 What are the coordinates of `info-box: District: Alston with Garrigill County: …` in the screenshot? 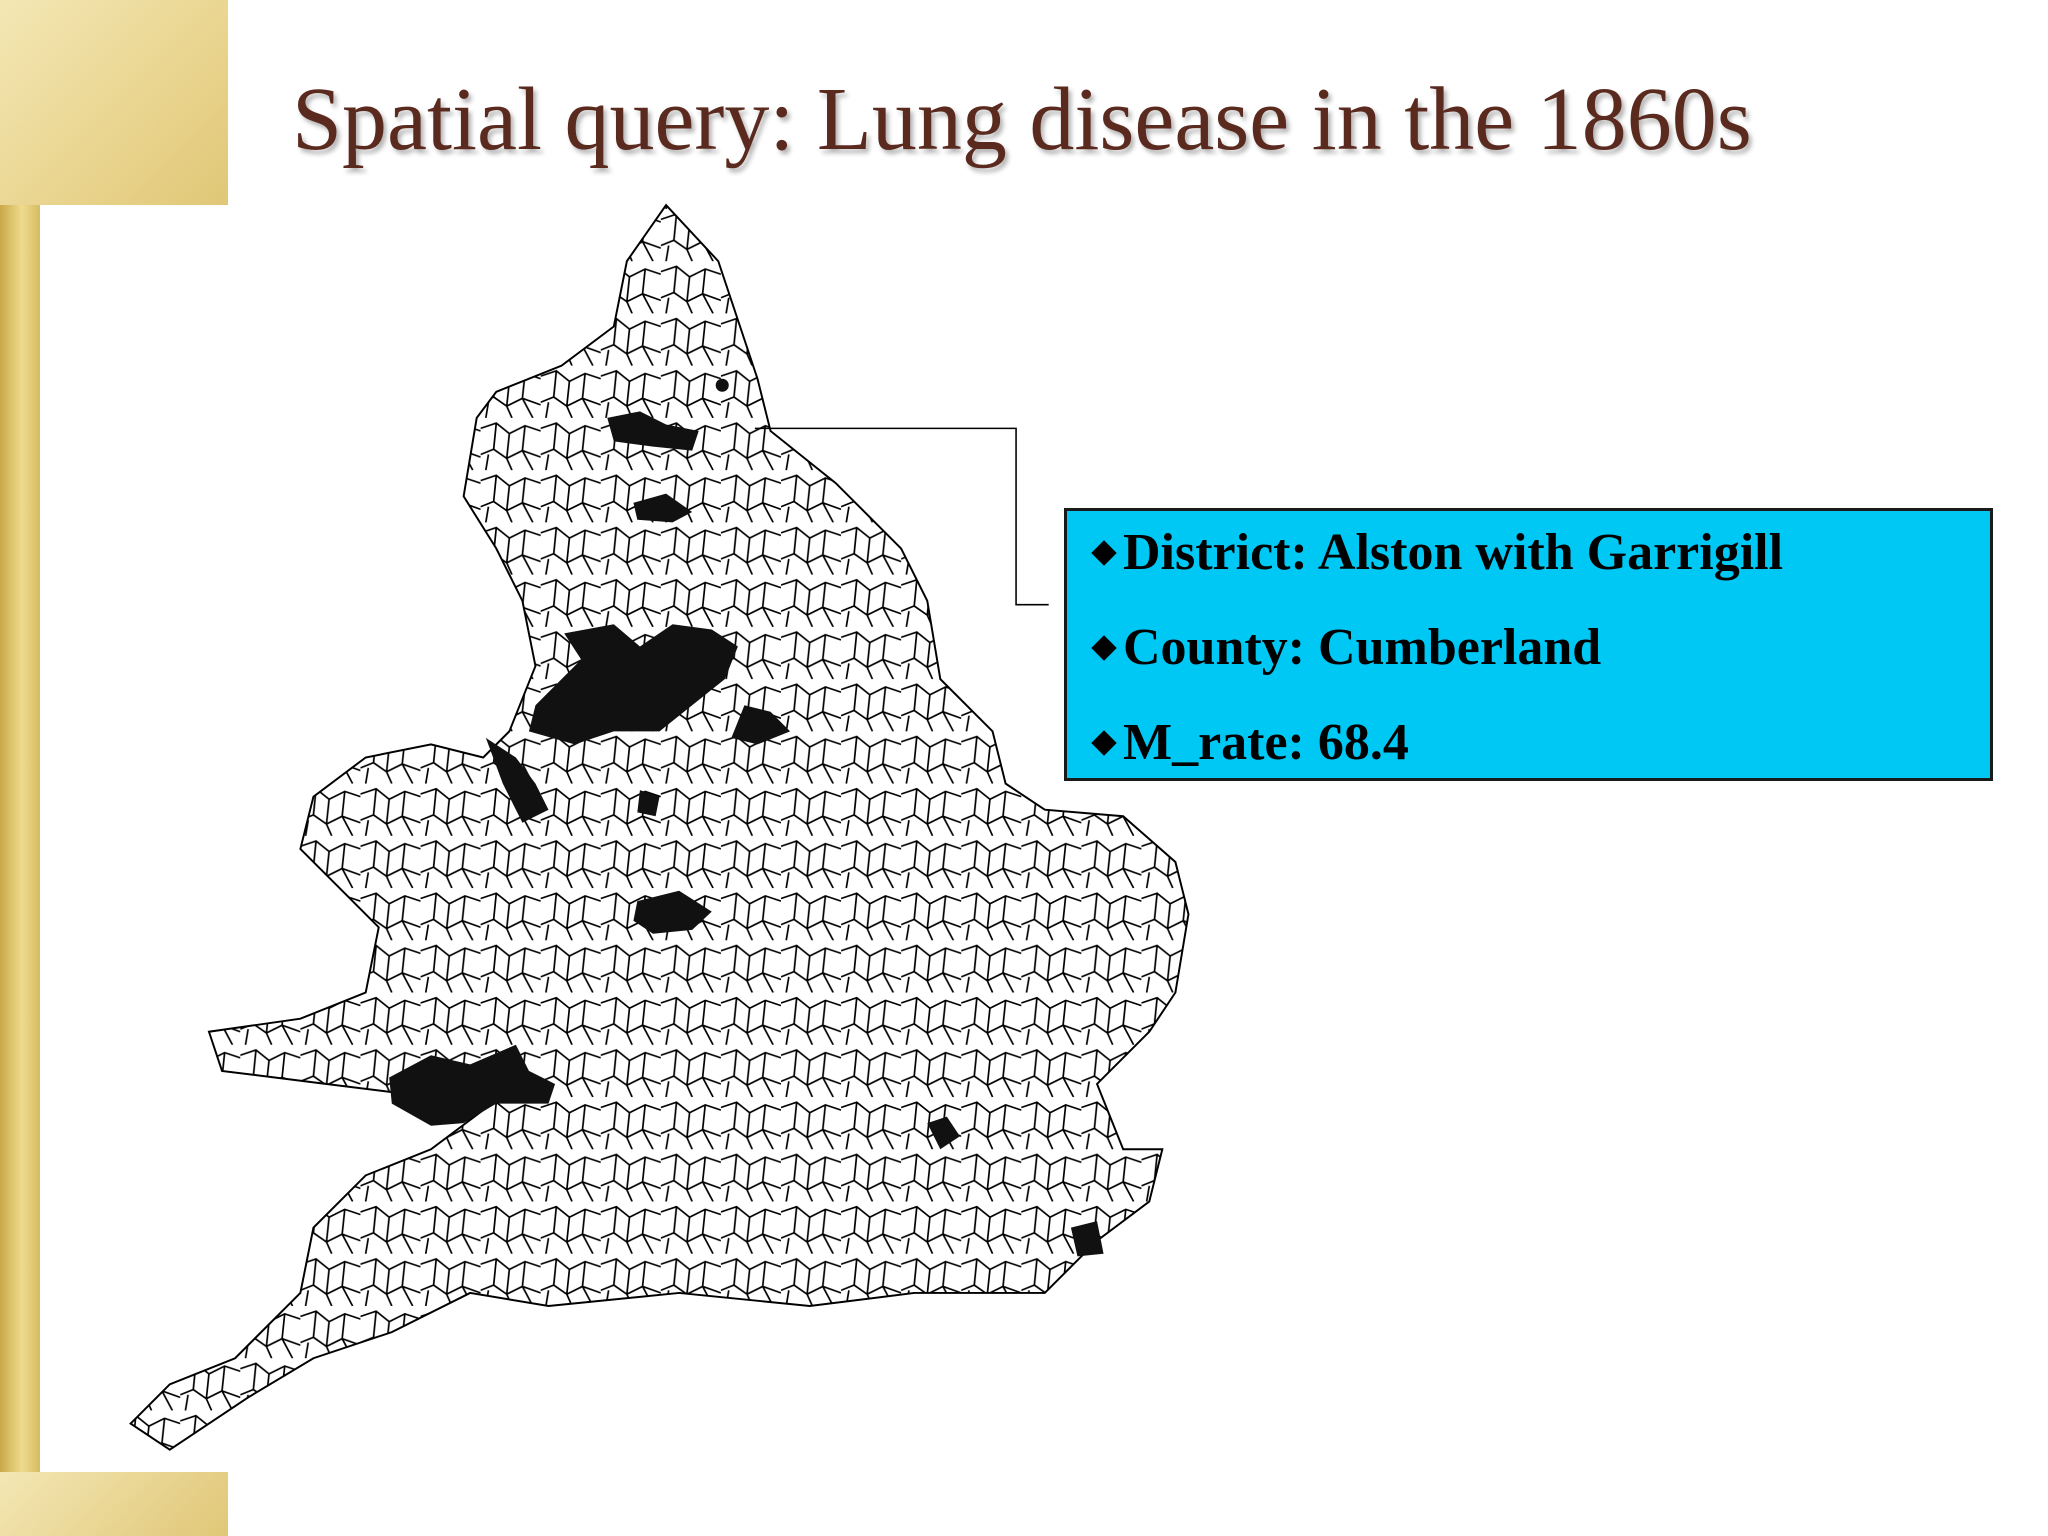 It's located at (1528, 644).